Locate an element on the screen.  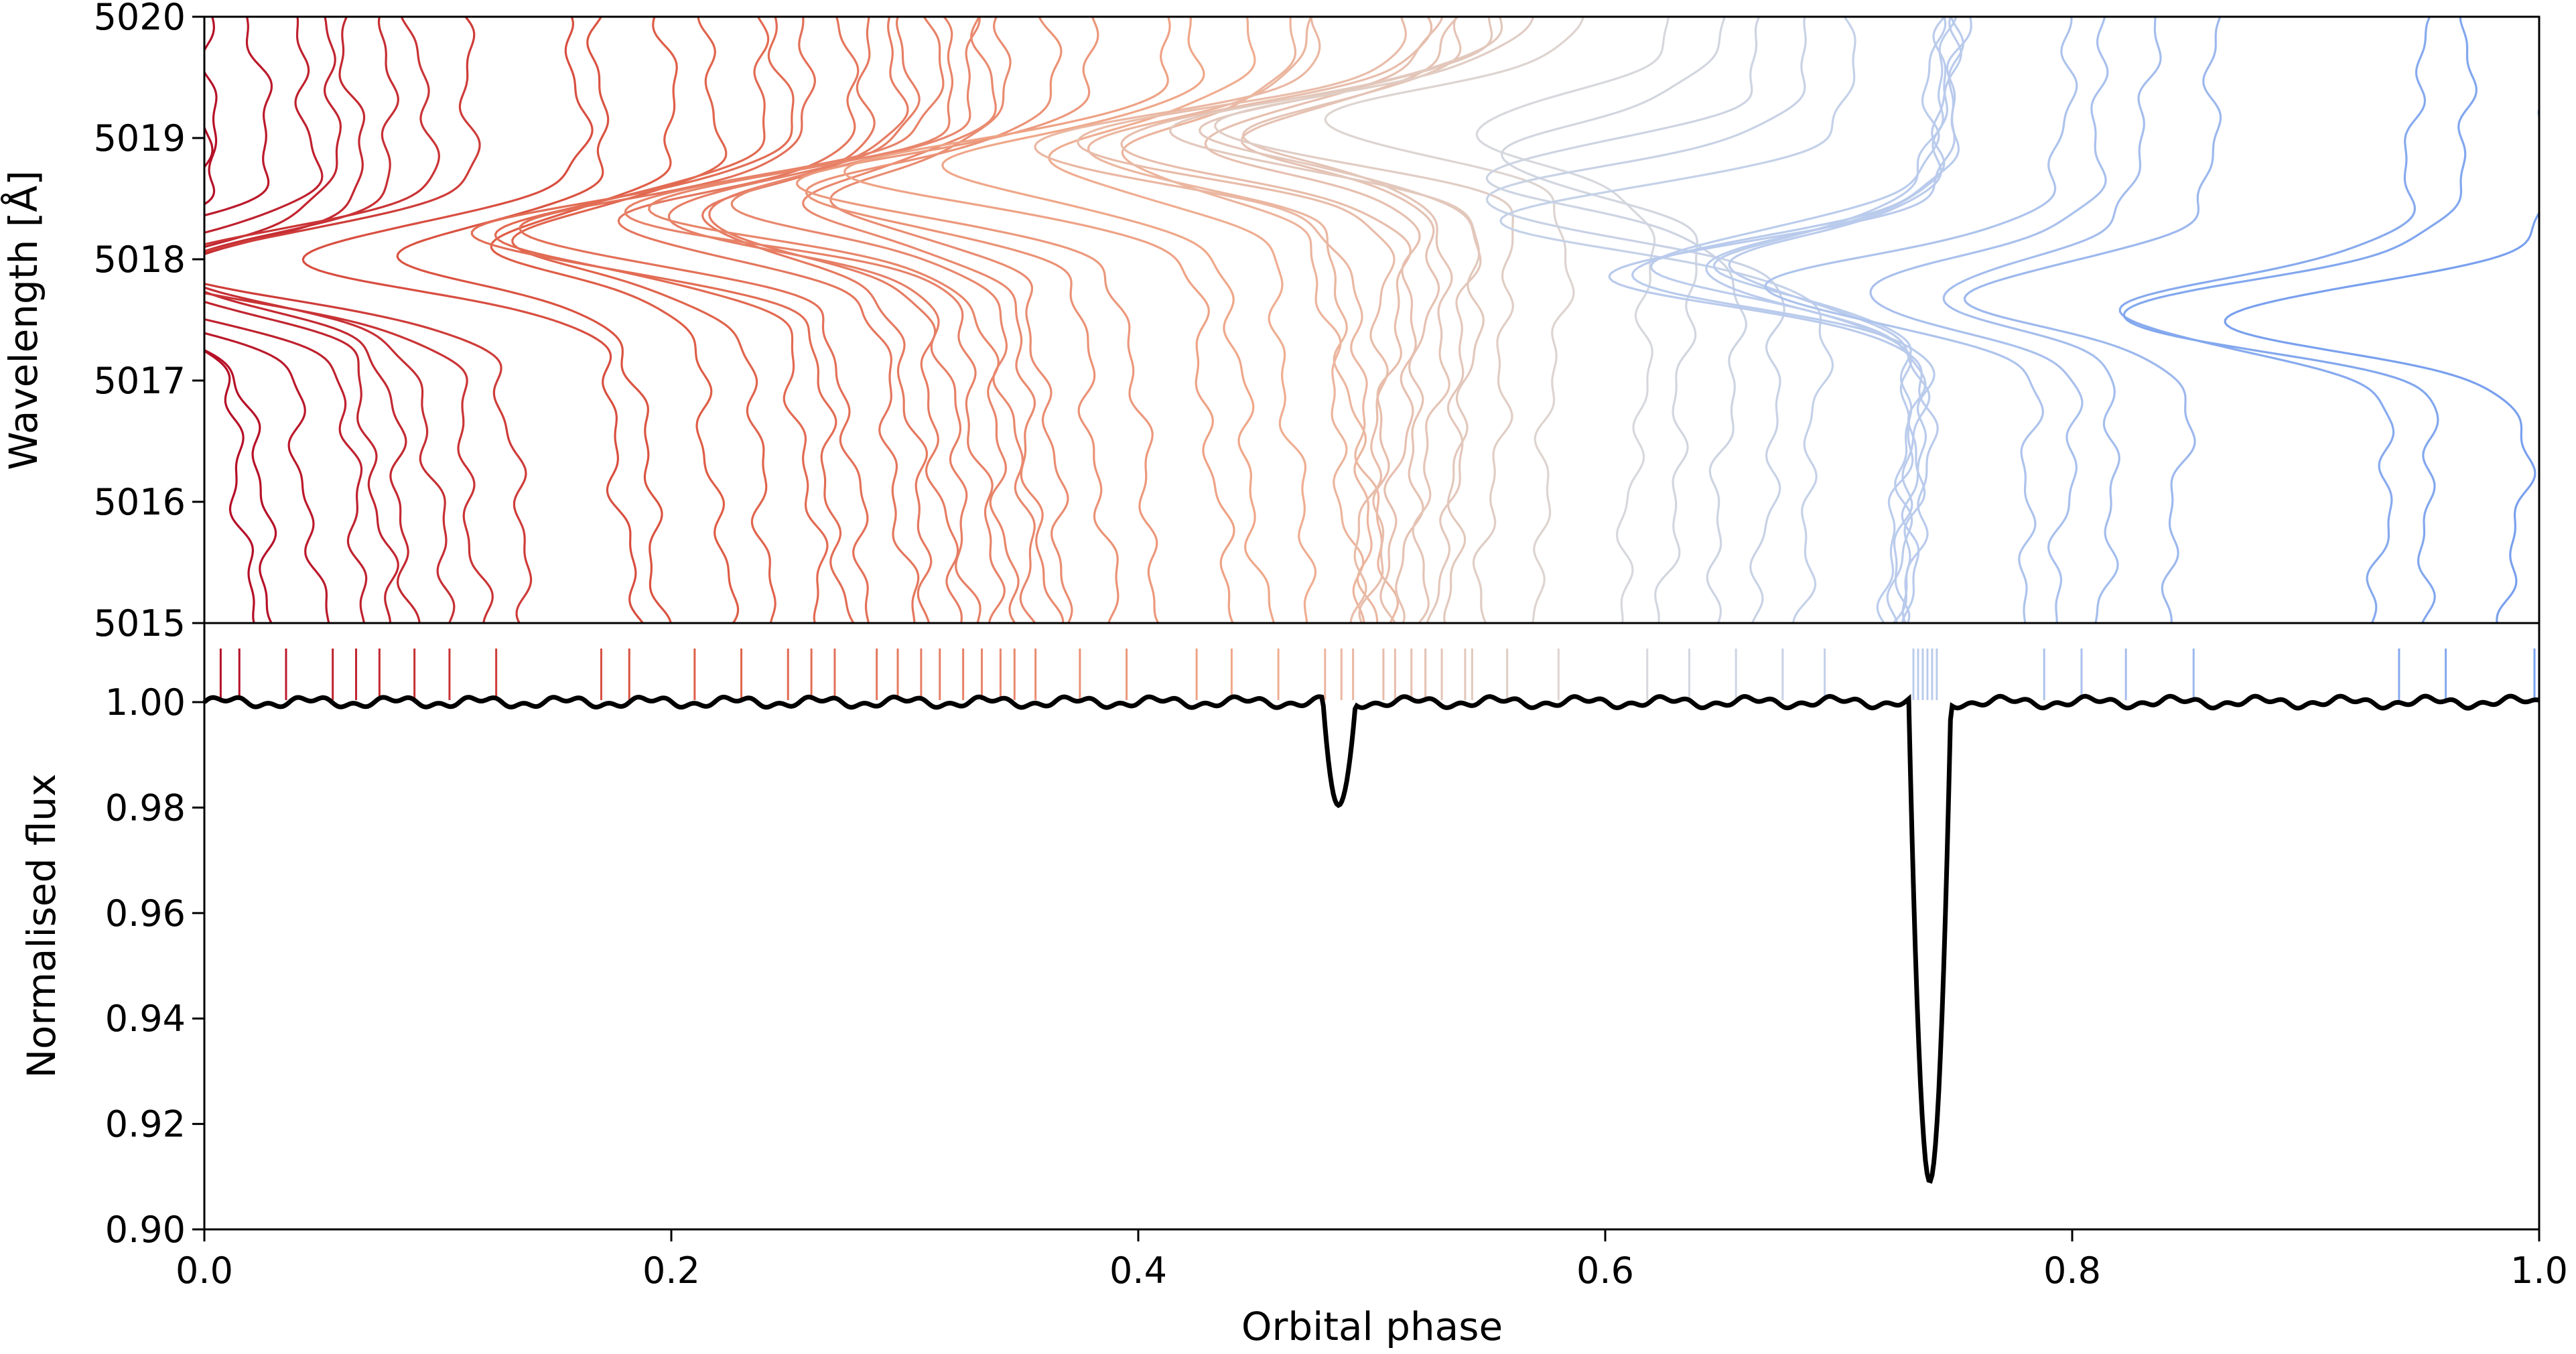
y-tick-label: 0.90 is located at coordinates (145, 1230).